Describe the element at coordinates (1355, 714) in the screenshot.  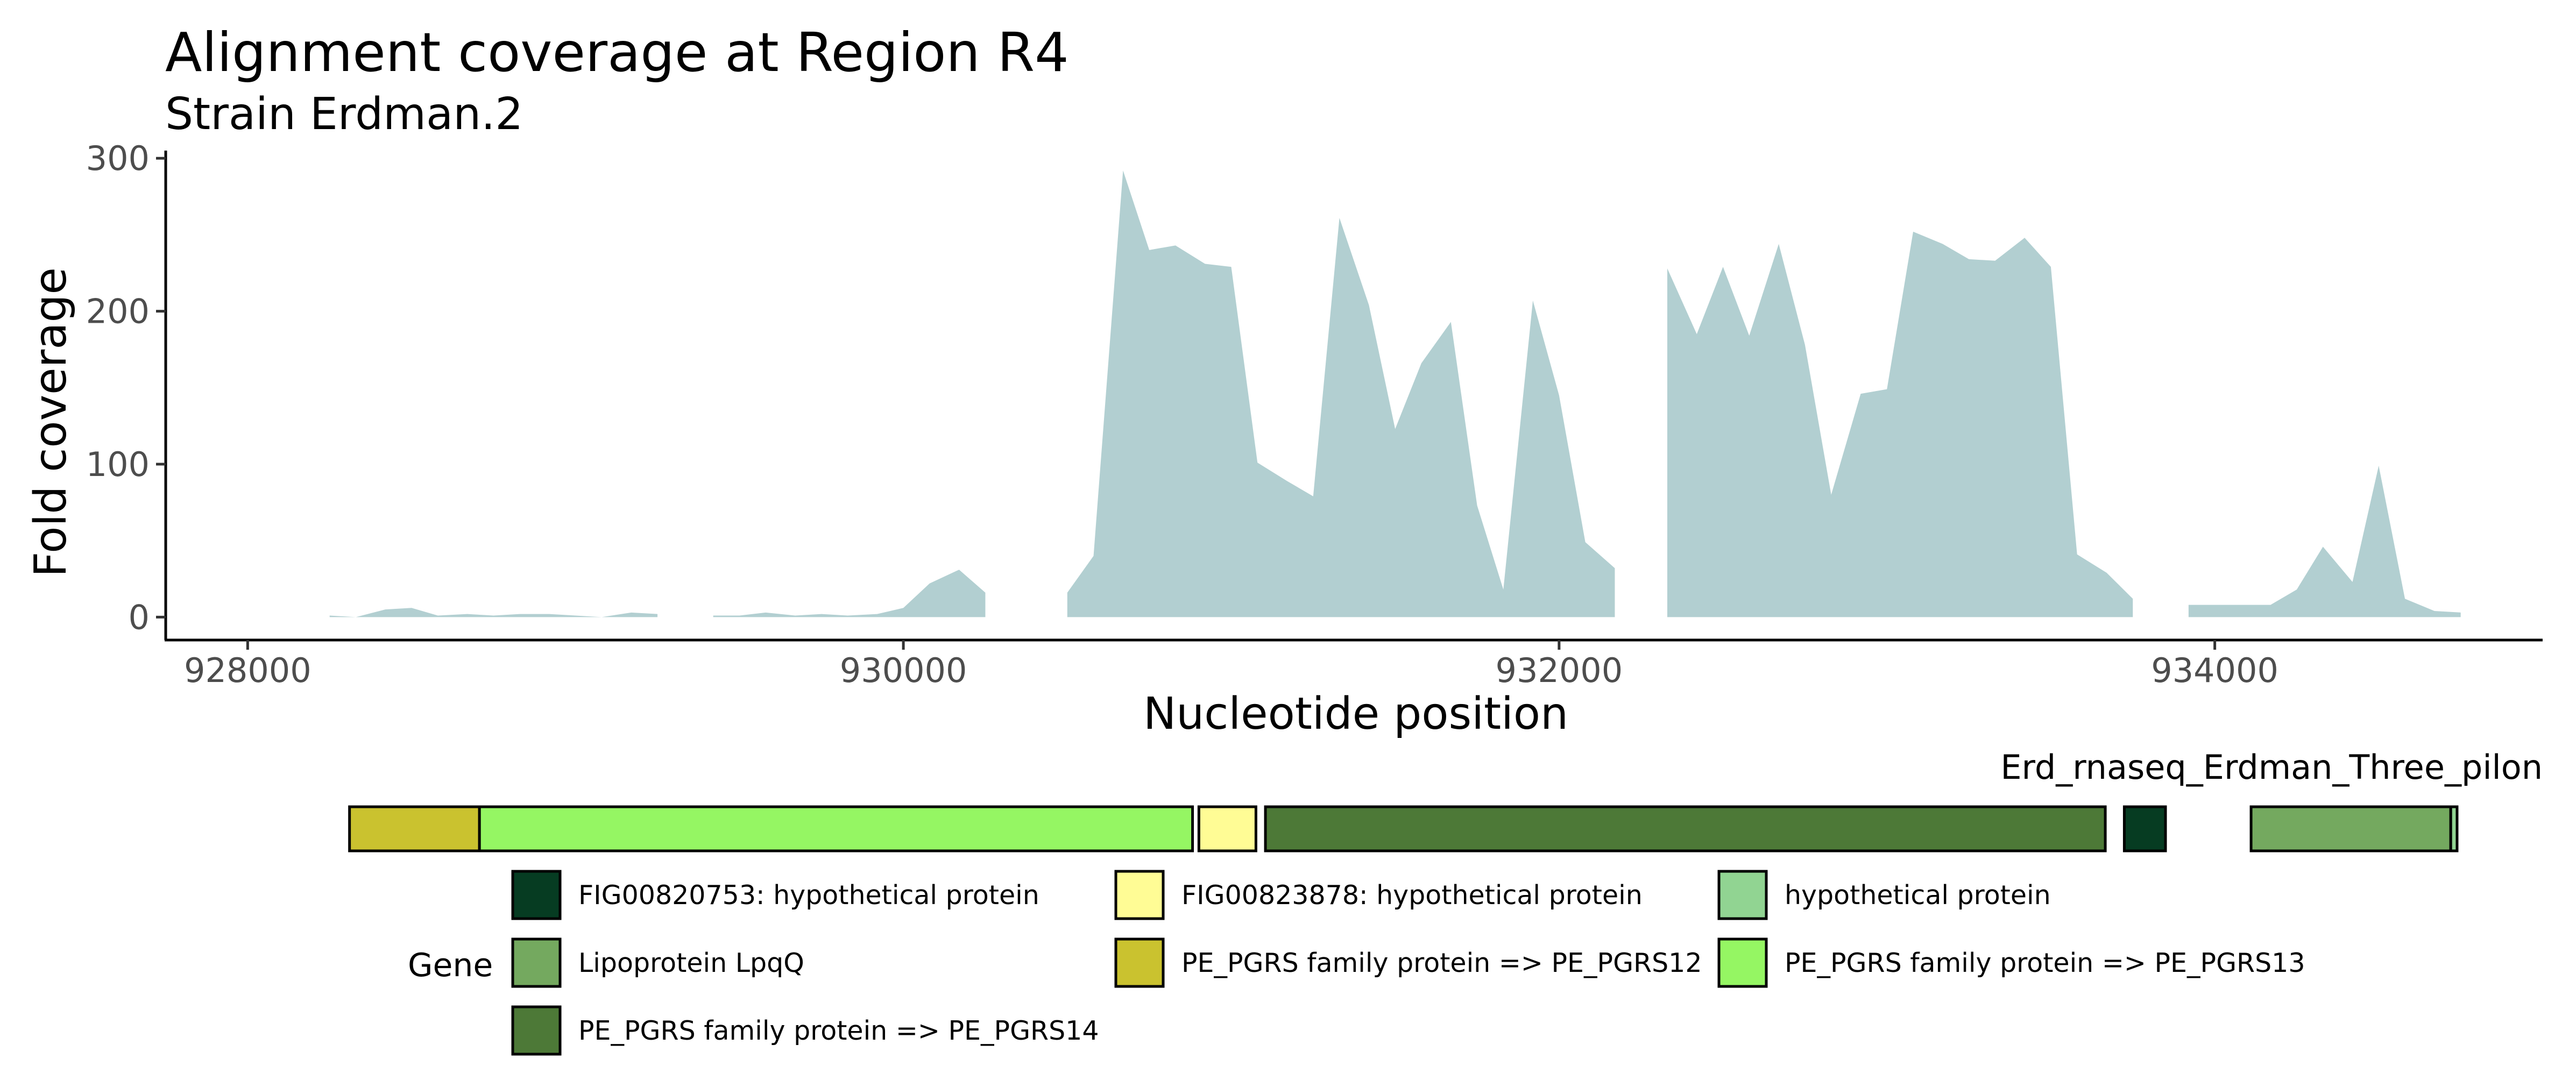
I see `x-axis-title: Nucleotide position` at that location.